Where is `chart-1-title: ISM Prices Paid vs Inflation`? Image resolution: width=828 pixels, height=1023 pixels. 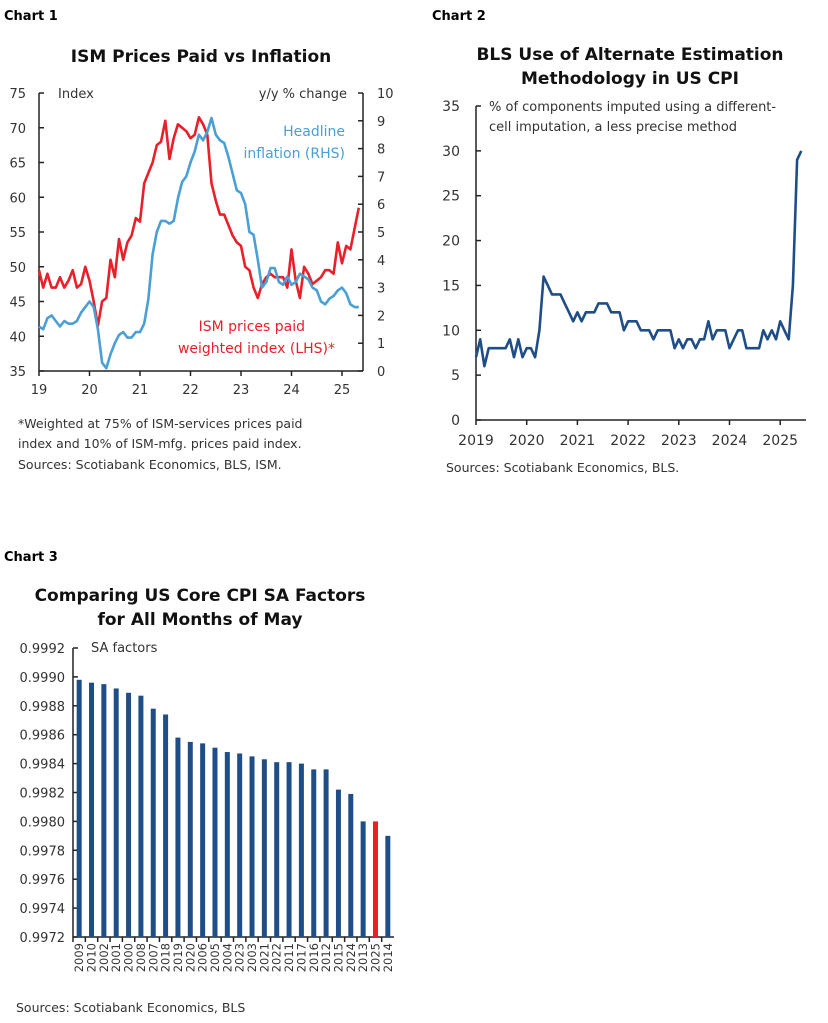 chart-1-title: ISM Prices Paid vs Inflation is located at coordinates (201, 57).